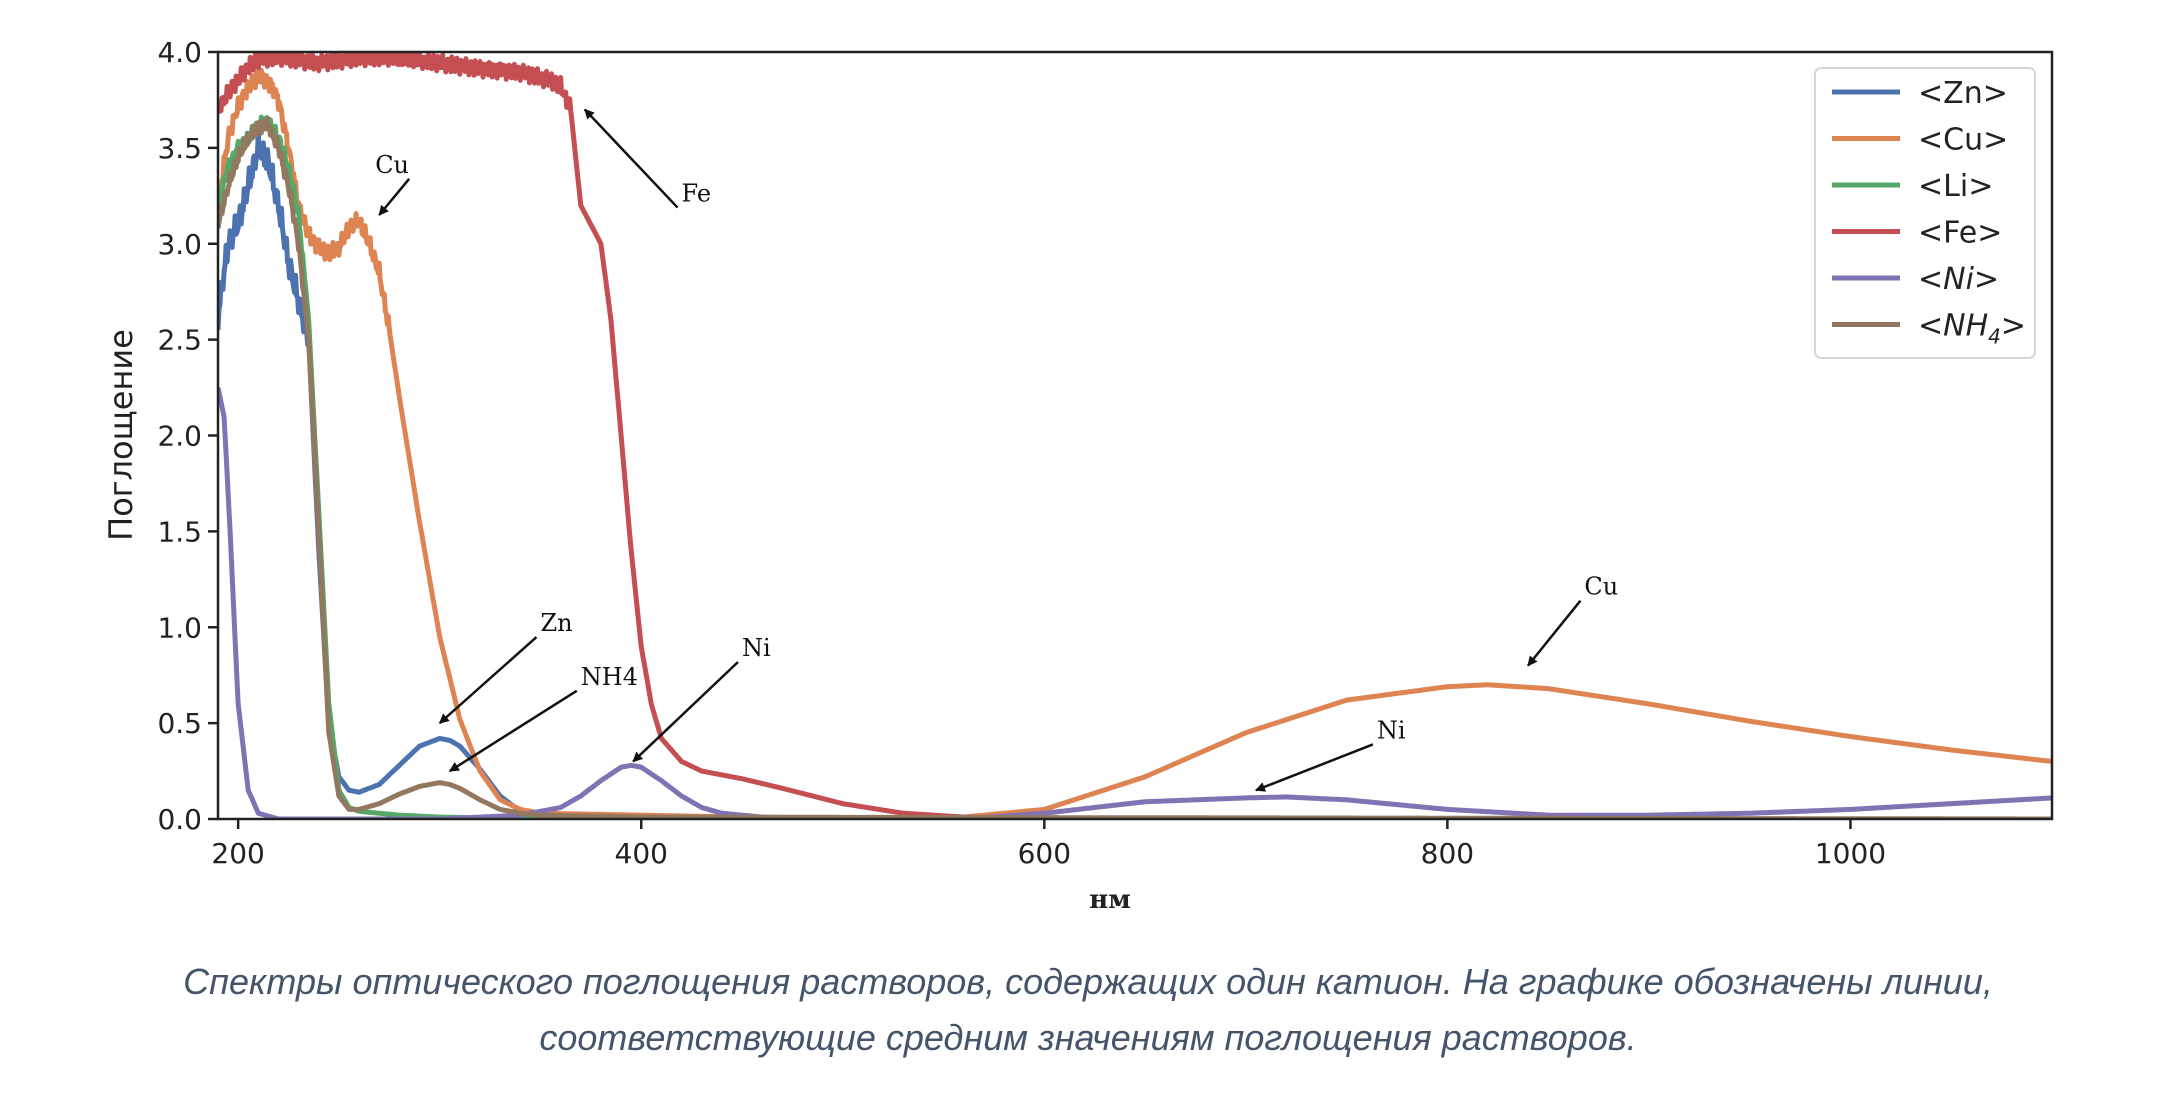 This screenshot has height=1100, width=2176. What do you see at coordinates (1955, 186) in the screenshot?
I see `legend-entry-li: <Li>` at bounding box center [1955, 186].